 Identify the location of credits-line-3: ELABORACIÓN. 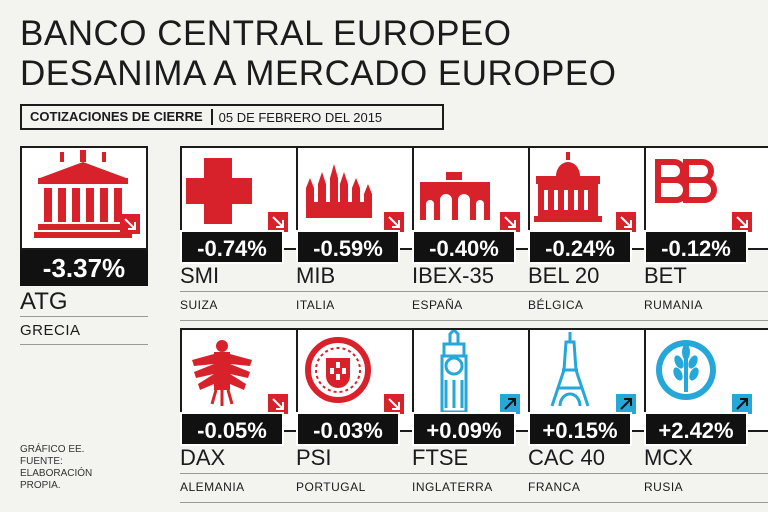
(56, 473).